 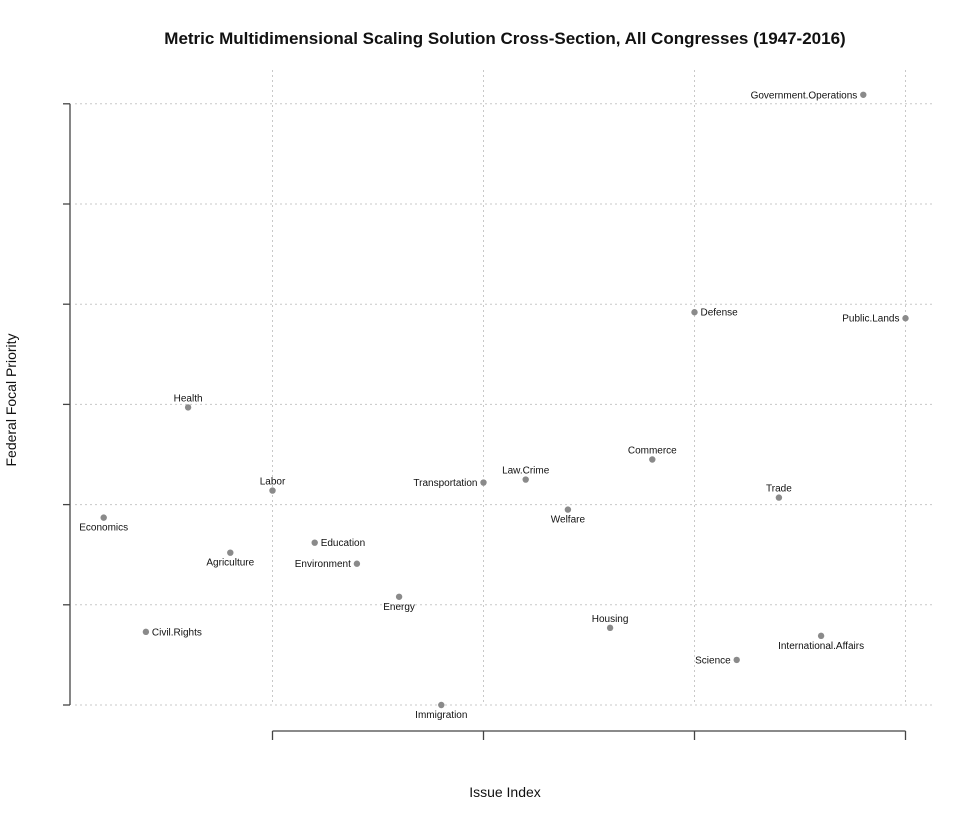 I want to click on point-label: Science, so click(x=713, y=660).